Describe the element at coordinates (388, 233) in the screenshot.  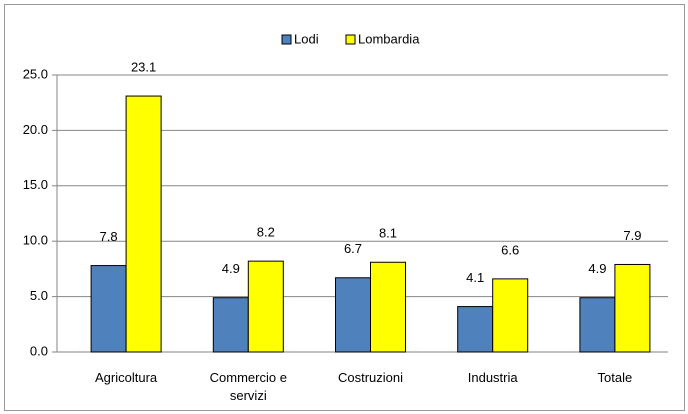
I see `data-label: 8.1` at that location.